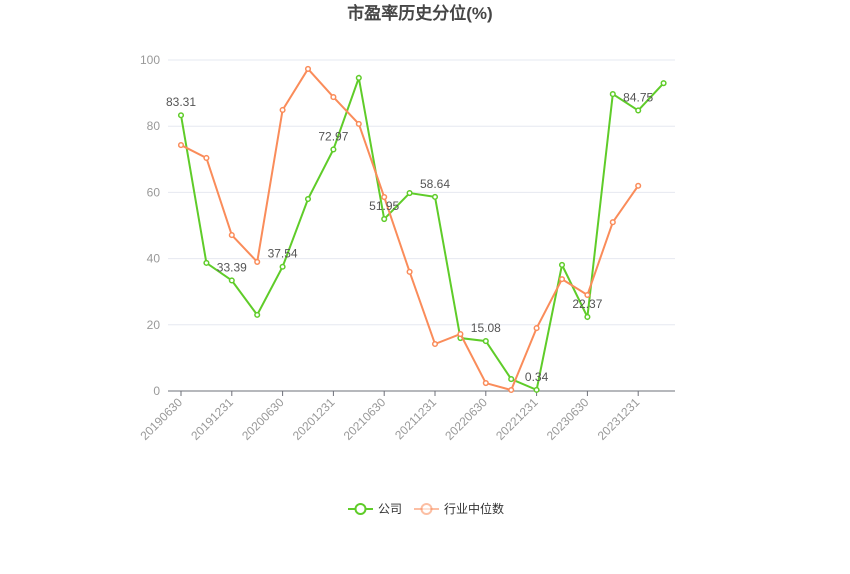 The image size is (850, 574). I want to click on data-label: 84.75, so click(638, 97).